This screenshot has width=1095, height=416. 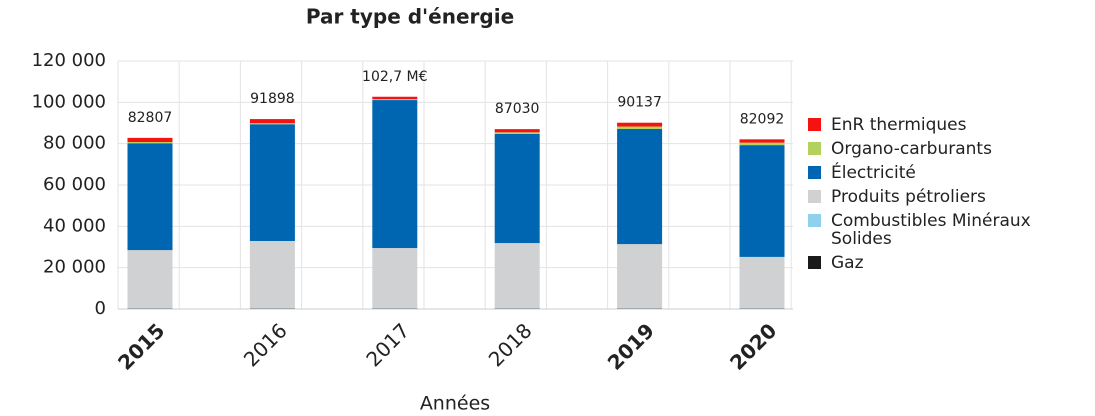 I want to click on legend-label: Produits pétroliers, so click(x=908, y=197).